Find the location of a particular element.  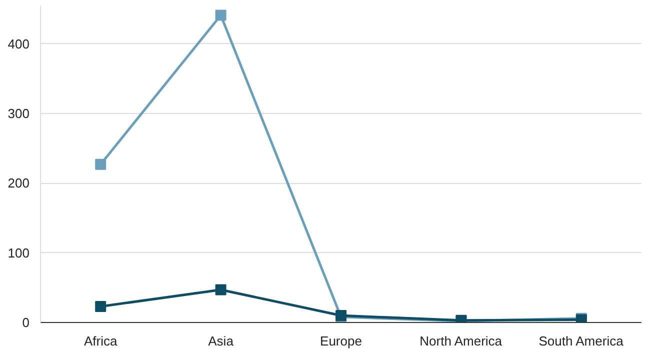

x-tick-label: North America is located at coordinates (461, 341).